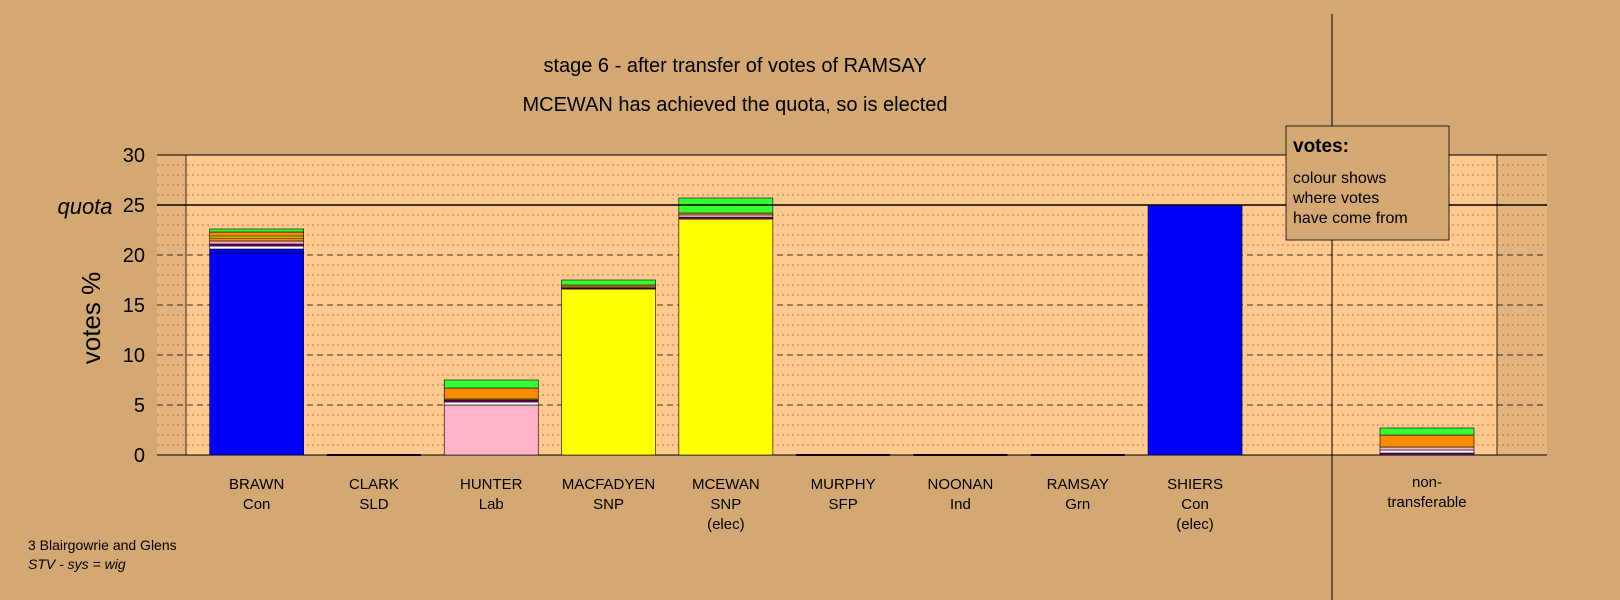 This screenshot has height=600, width=1620. What do you see at coordinates (1335, 198) in the screenshot?
I see `legend-line-2: where votes` at bounding box center [1335, 198].